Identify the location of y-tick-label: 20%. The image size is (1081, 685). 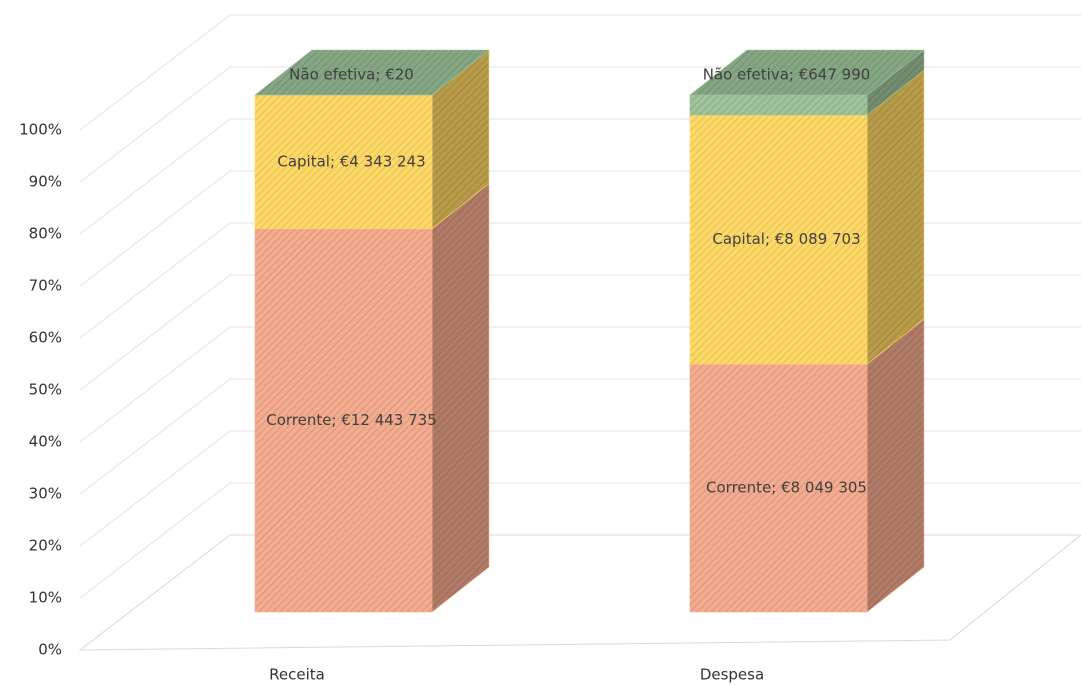
(45, 546).